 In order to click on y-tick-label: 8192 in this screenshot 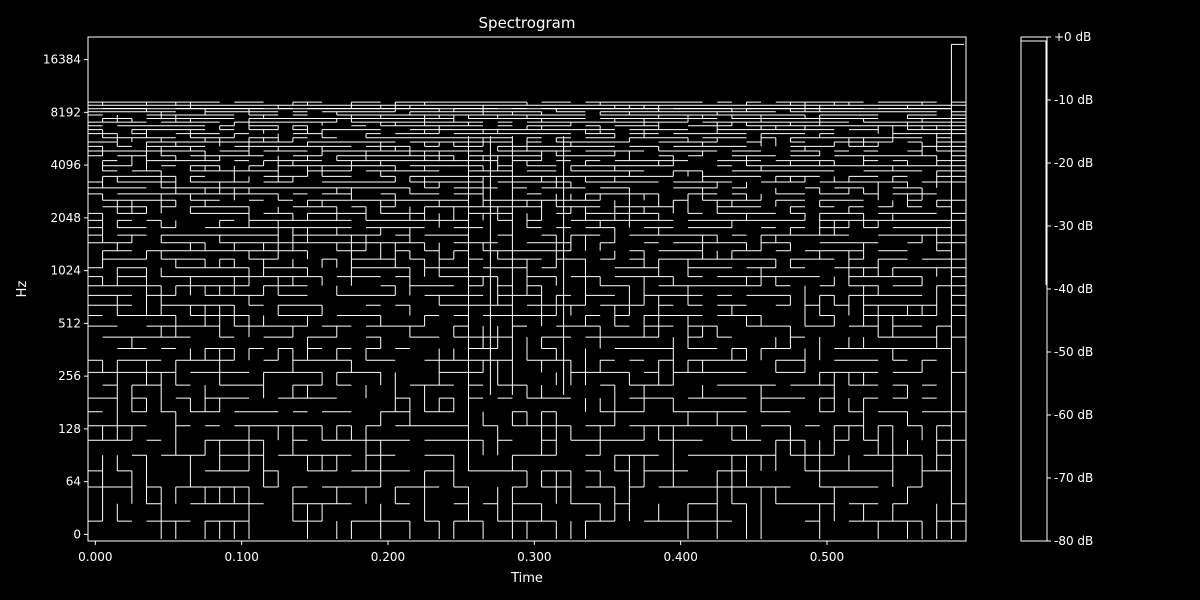, I will do `click(65, 112)`.